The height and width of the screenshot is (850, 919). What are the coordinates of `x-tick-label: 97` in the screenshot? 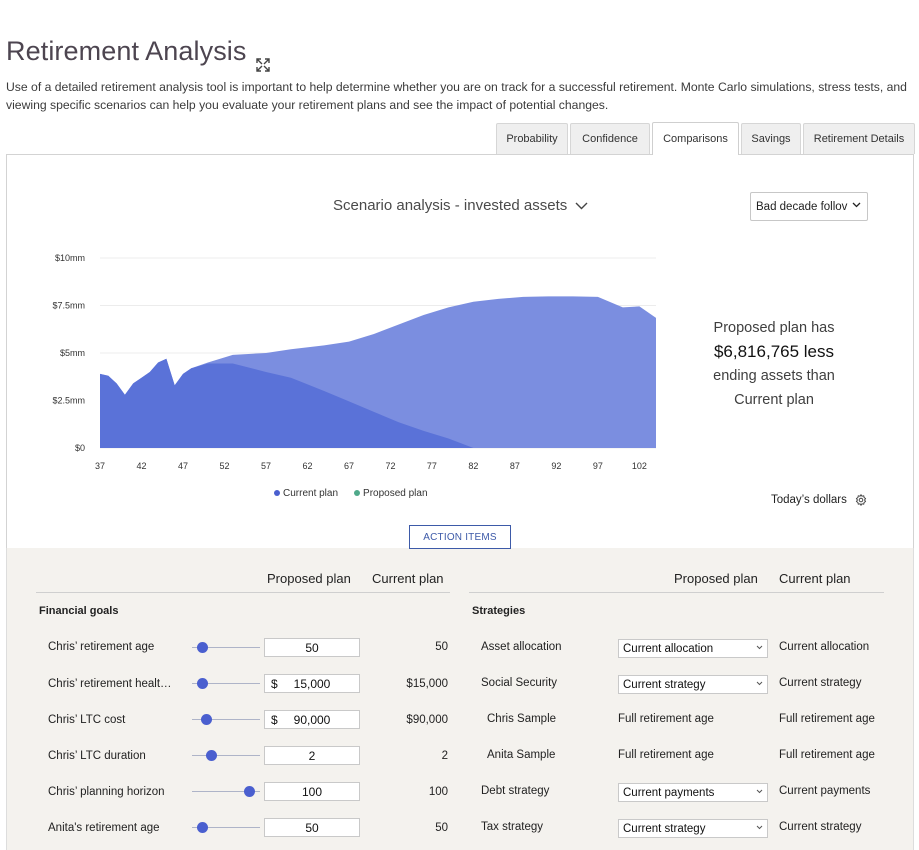 It's located at (598, 466).